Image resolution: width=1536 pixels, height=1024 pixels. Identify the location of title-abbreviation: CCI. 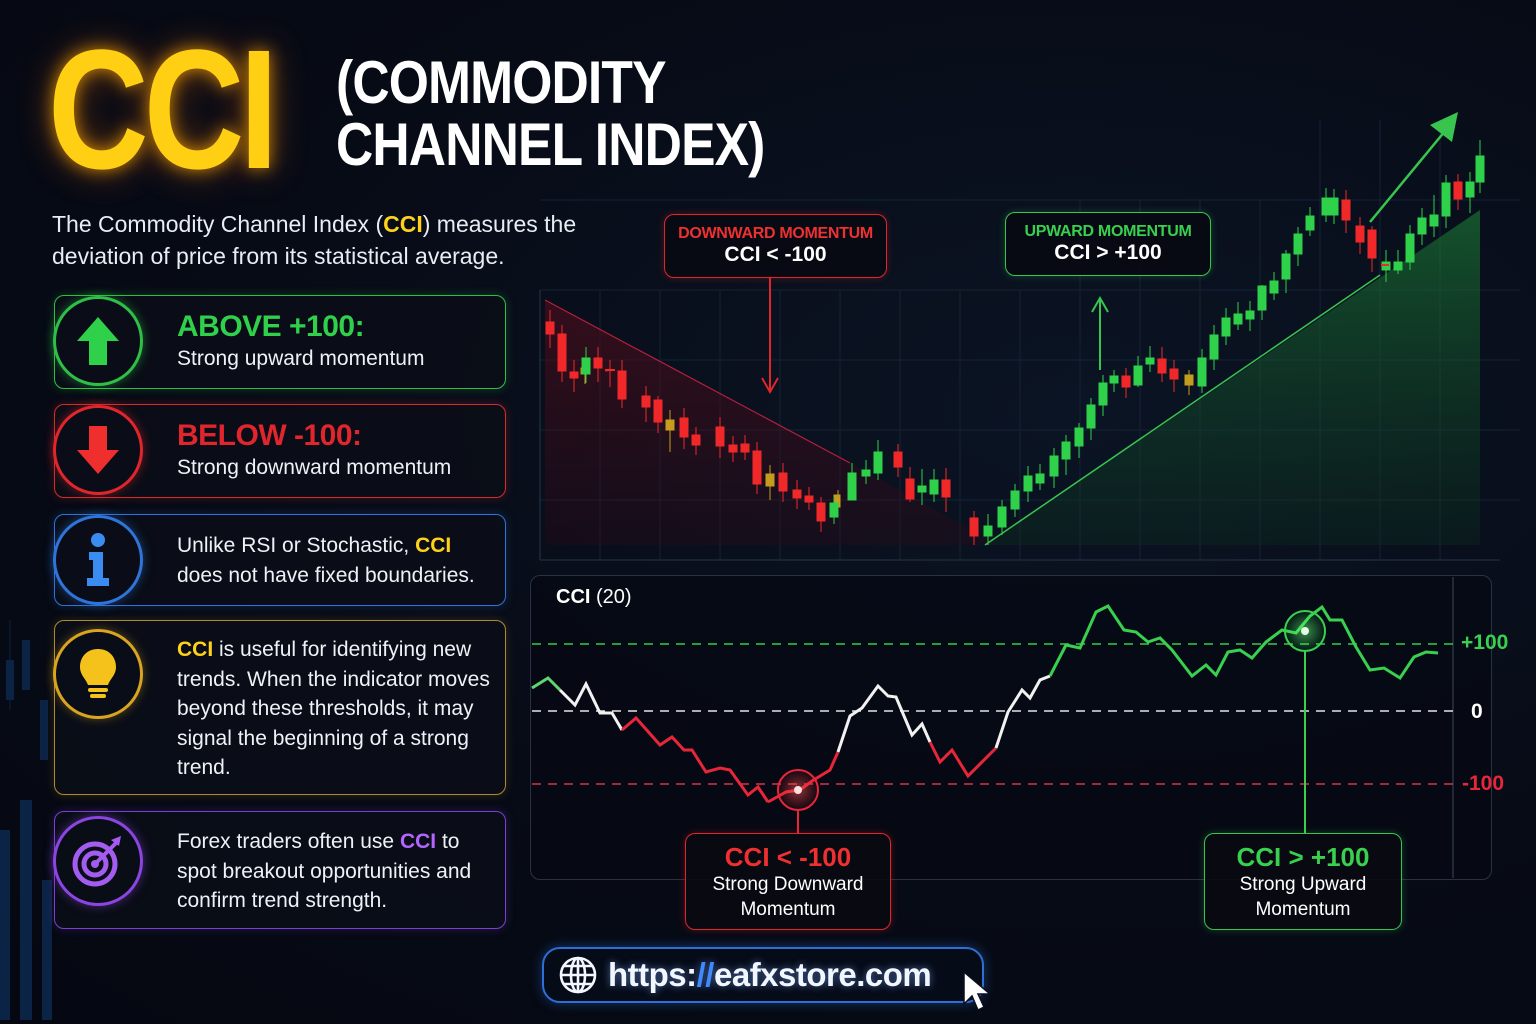
(163, 110).